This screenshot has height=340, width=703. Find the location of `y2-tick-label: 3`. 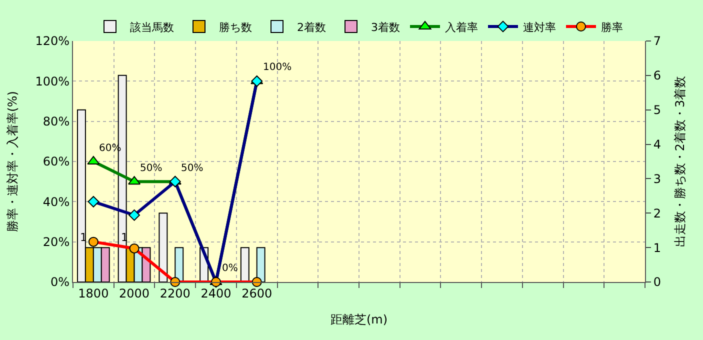

y2-tick-label: 3 is located at coordinates (657, 179).